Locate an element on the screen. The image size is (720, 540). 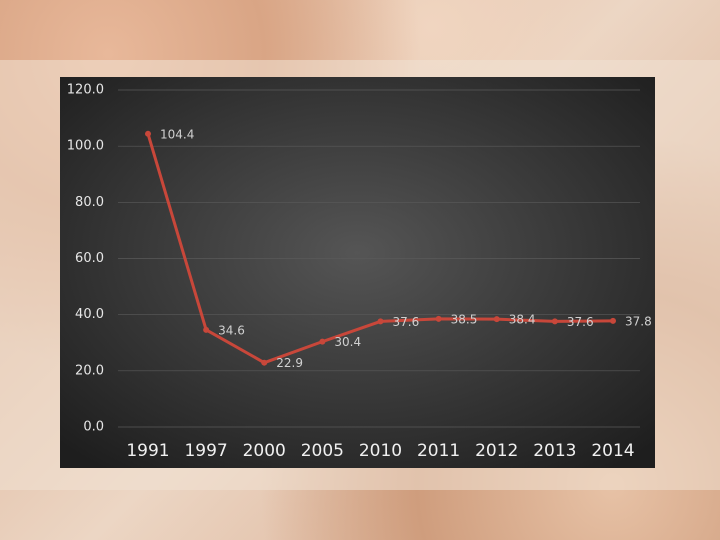
data-label: 38.4 is located at coordinates (522, 320).